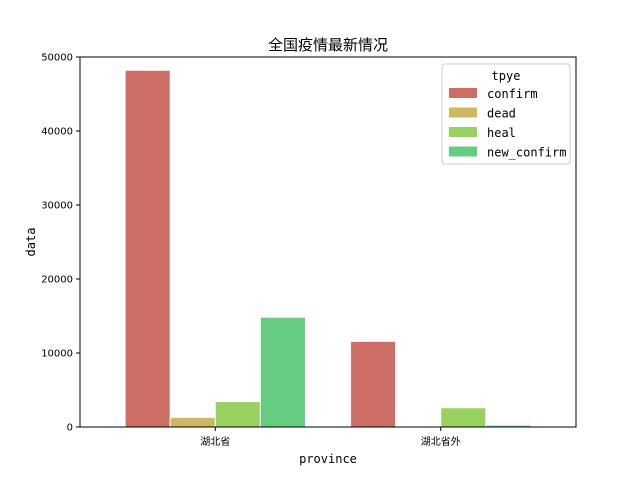 The width and height of the screenshot is (640, 480). Describe the element at coordinates (31, 242) in the screenshot. I see `y-axis-label: data` at that location.